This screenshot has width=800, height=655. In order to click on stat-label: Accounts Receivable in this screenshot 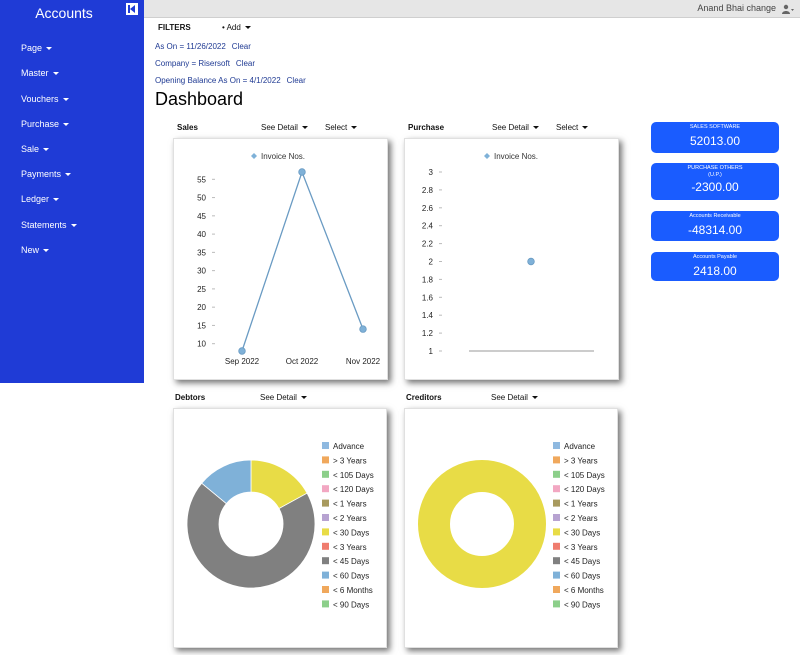, I will do `click(715, 216)`.